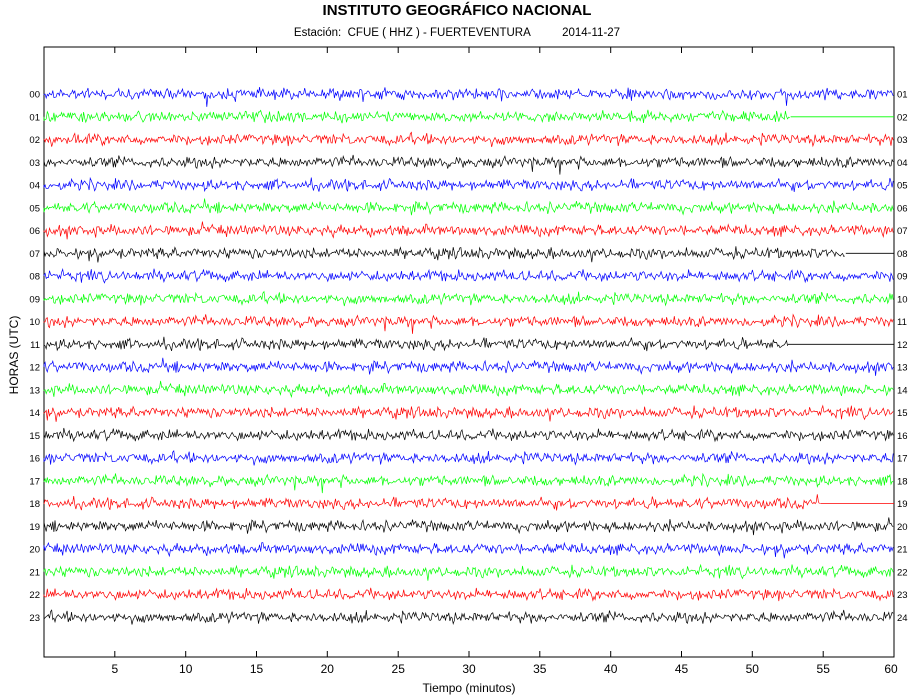 This screenshot has width=914, height=695. Describe the element at coordinates (902, 436) in the screenshot. I see `right-hour-label: 16` at that location.